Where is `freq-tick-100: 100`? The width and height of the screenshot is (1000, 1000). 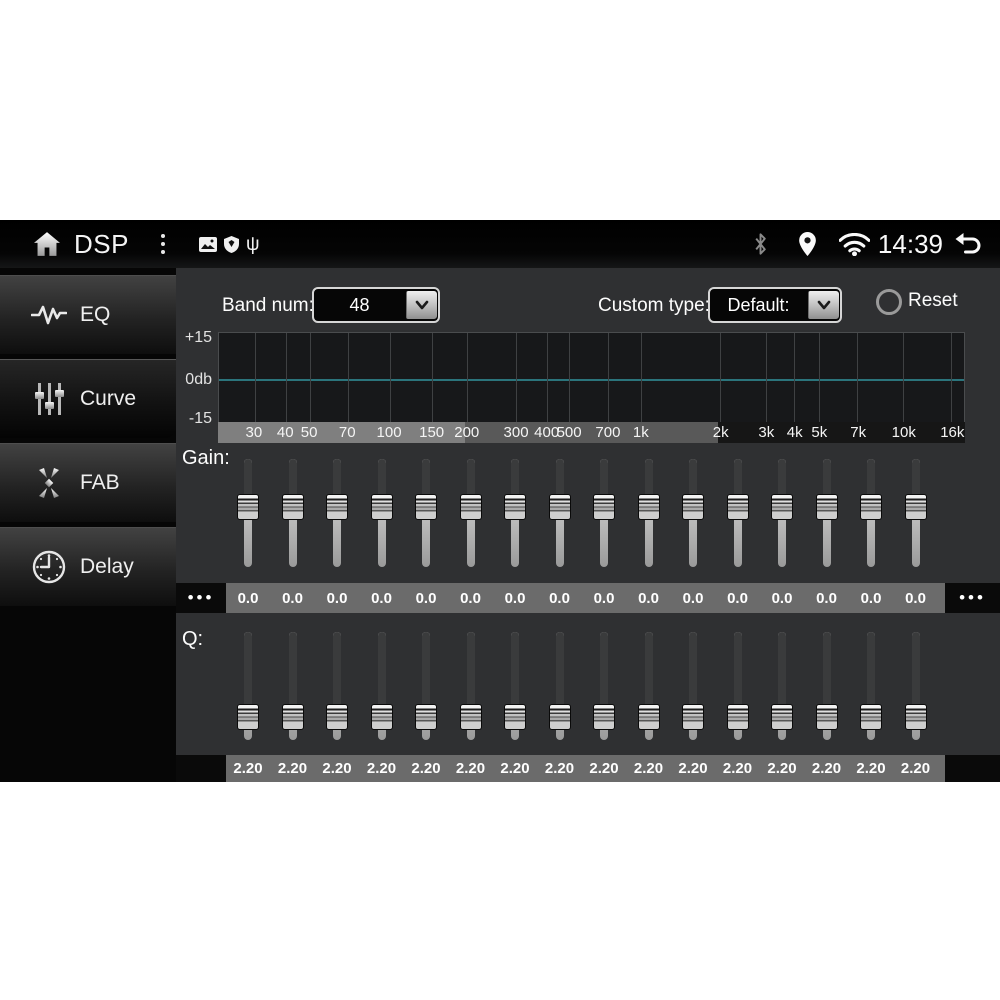 freq-tick-100: 100 is located at coordinates (389, 432).